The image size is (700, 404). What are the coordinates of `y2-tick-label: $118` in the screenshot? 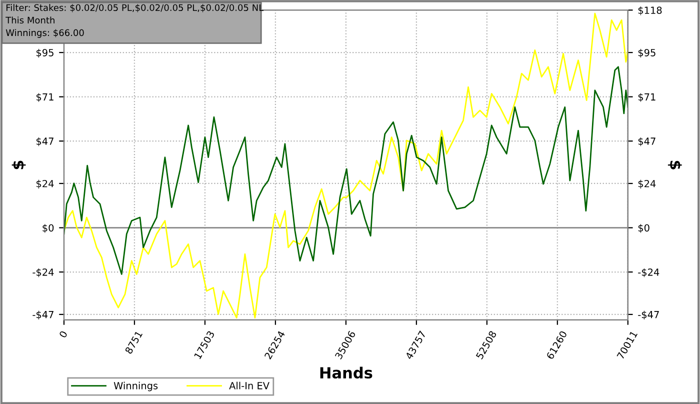 It's located at (650, 11).